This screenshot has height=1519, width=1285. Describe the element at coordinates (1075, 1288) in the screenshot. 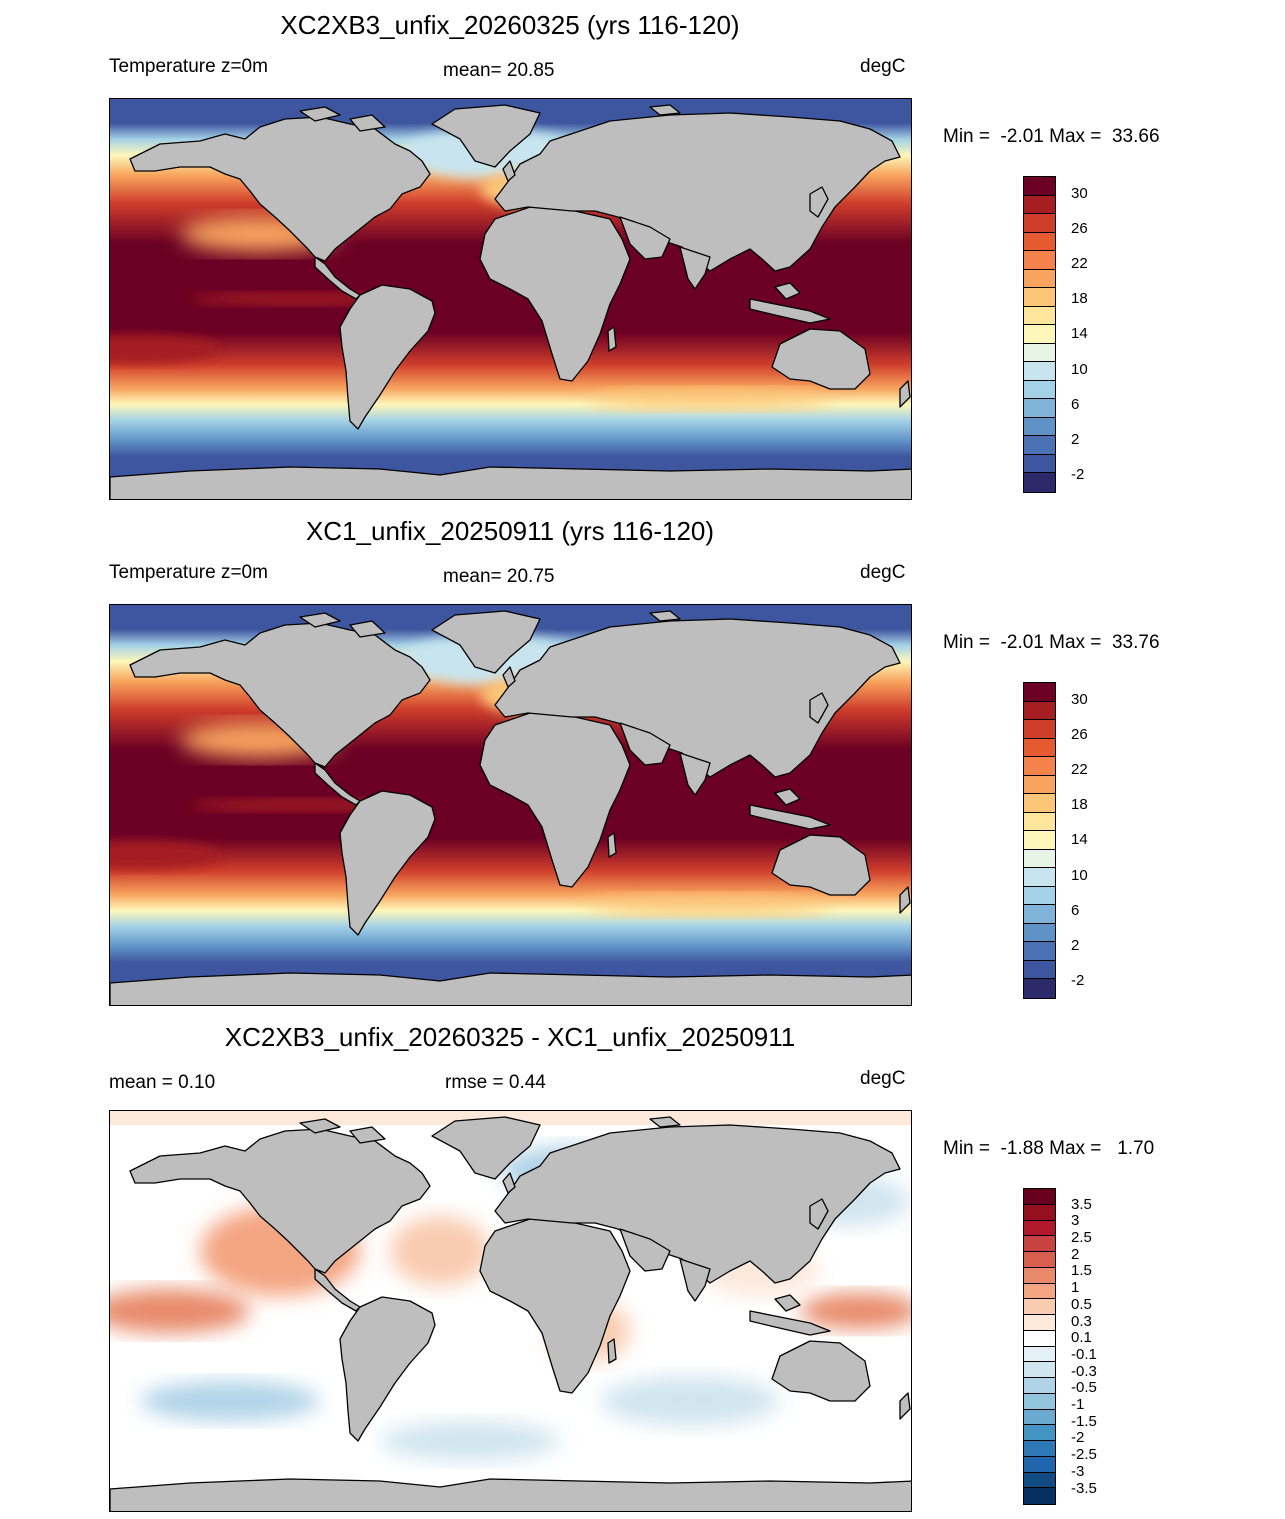

I see `colorbar-tick-label: 1` at that location.